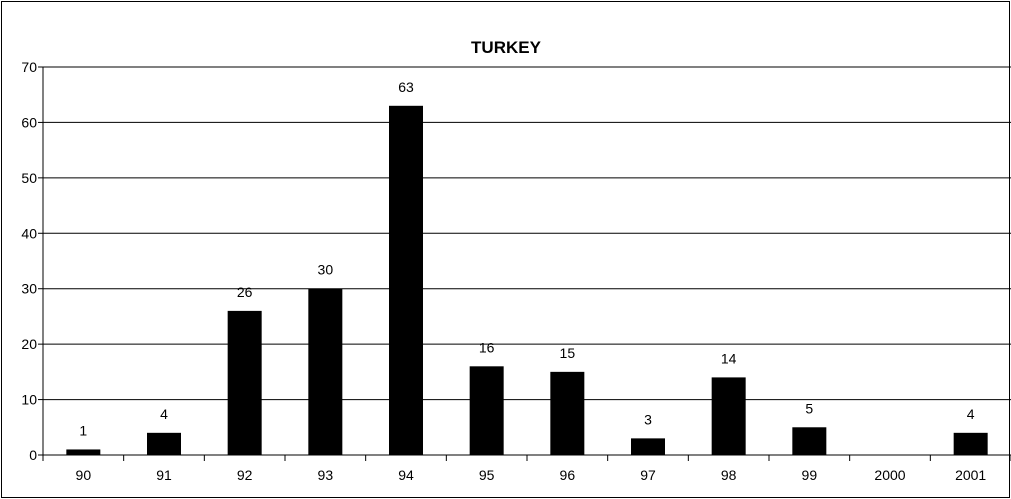  I want to click on x-tick-label: 92, so click(245, 475).